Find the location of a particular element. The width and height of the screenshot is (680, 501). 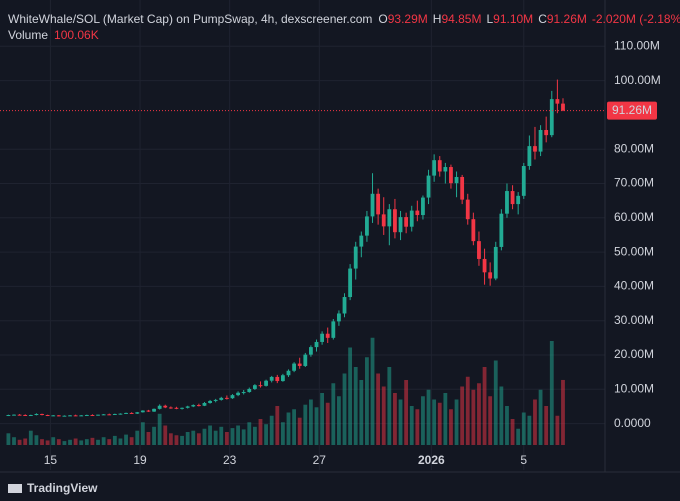

brand: TradingView is located at coordinates (53, 488).